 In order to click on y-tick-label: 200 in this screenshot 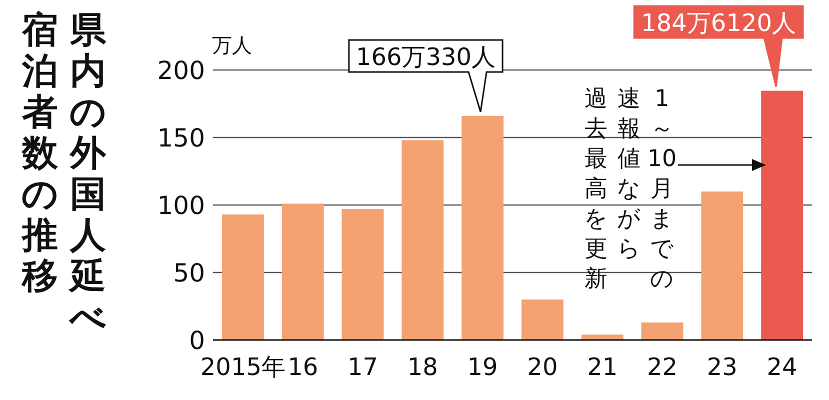, I will do `click(181, 70)`.